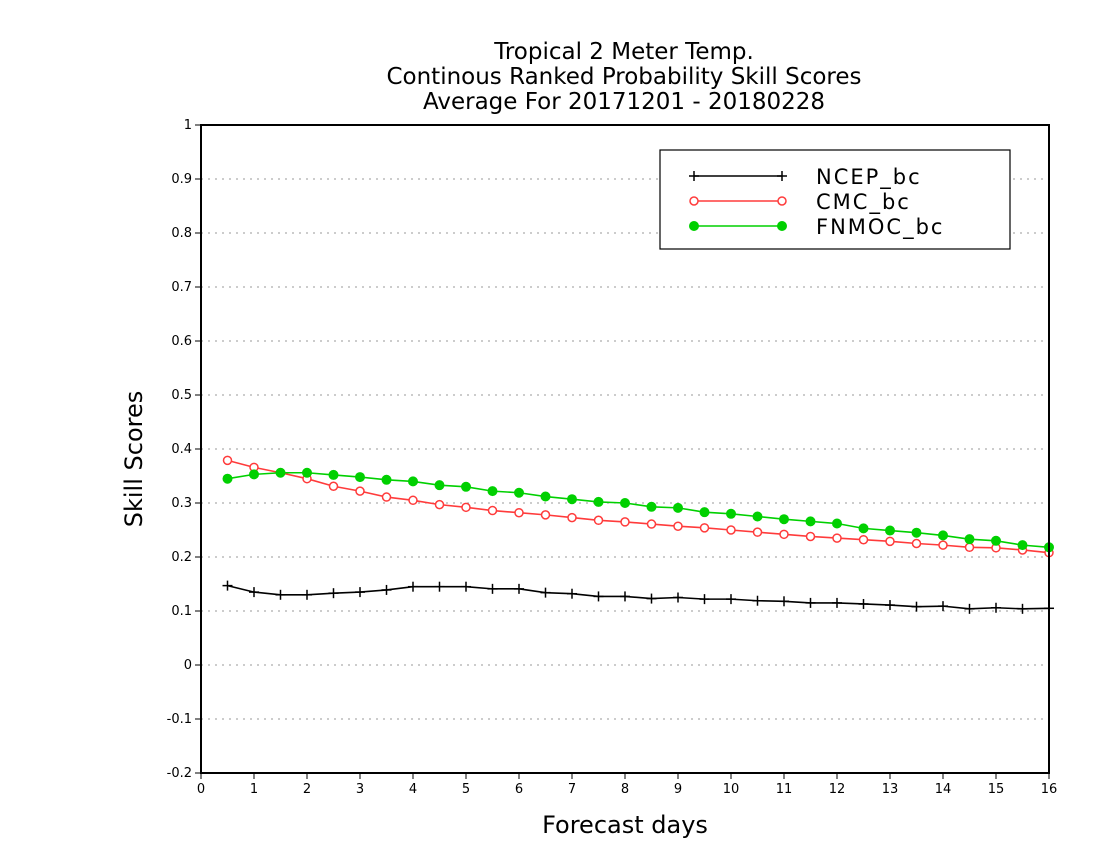  What do you see at coordinates (1049, 789) in the screenshot?
I see `x-tick-label: 16` at bounding box center [1049, 789].